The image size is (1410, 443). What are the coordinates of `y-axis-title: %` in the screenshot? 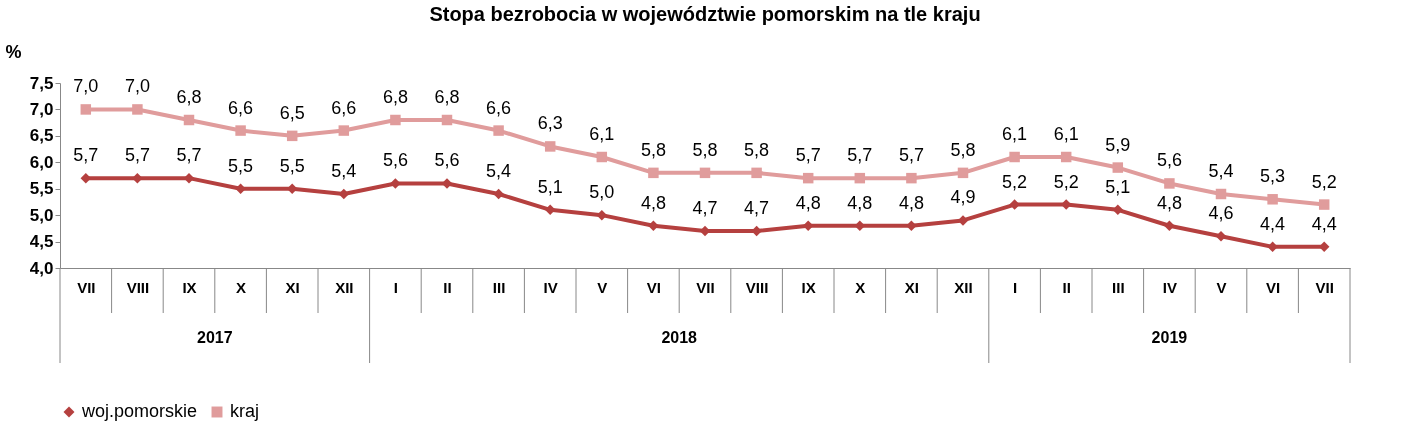 It's located at (13, 51).